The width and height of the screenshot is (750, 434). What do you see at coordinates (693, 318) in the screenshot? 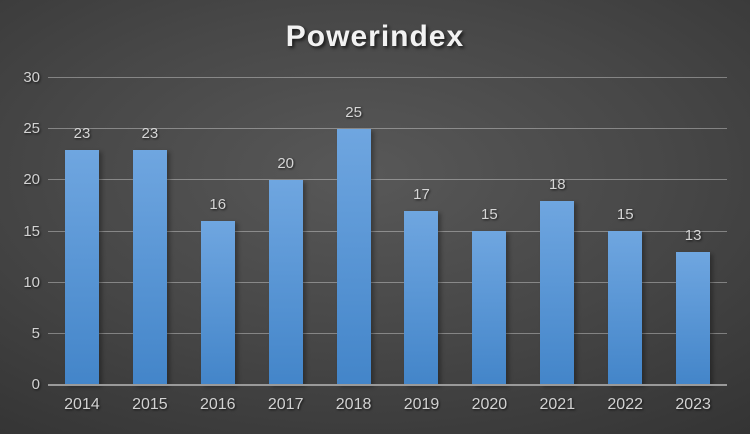
I see `bar-2023` at bounding box center [693, 318].